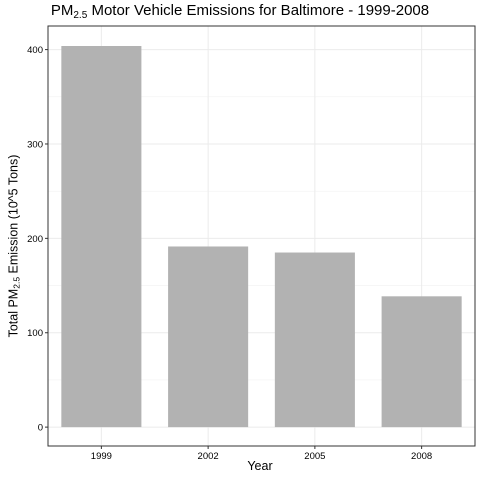  I want to click on y-tick-label: 100, so click(35, 333).